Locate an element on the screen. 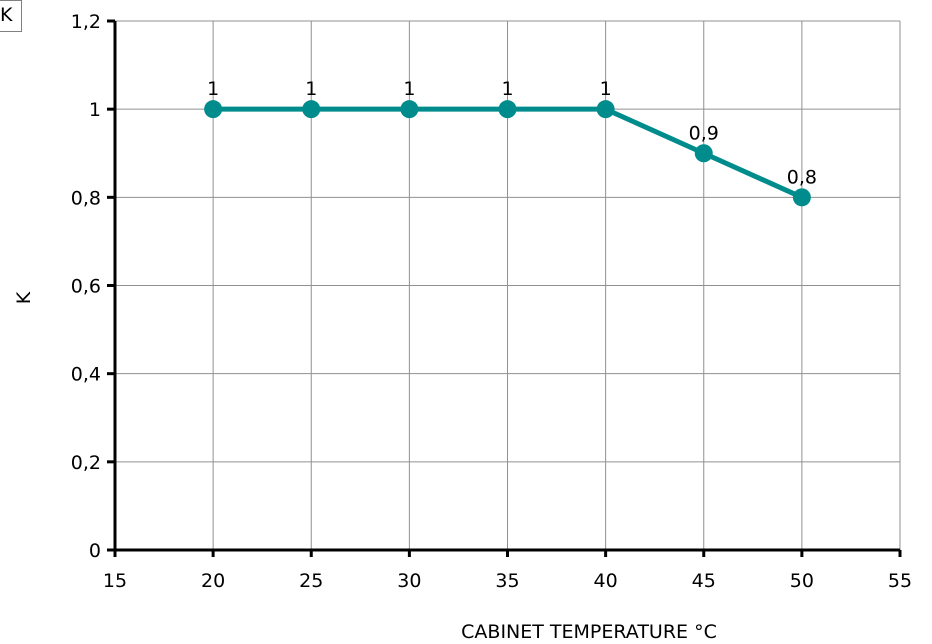  y-tick-label: 0 is located at coordinates (95, 551).